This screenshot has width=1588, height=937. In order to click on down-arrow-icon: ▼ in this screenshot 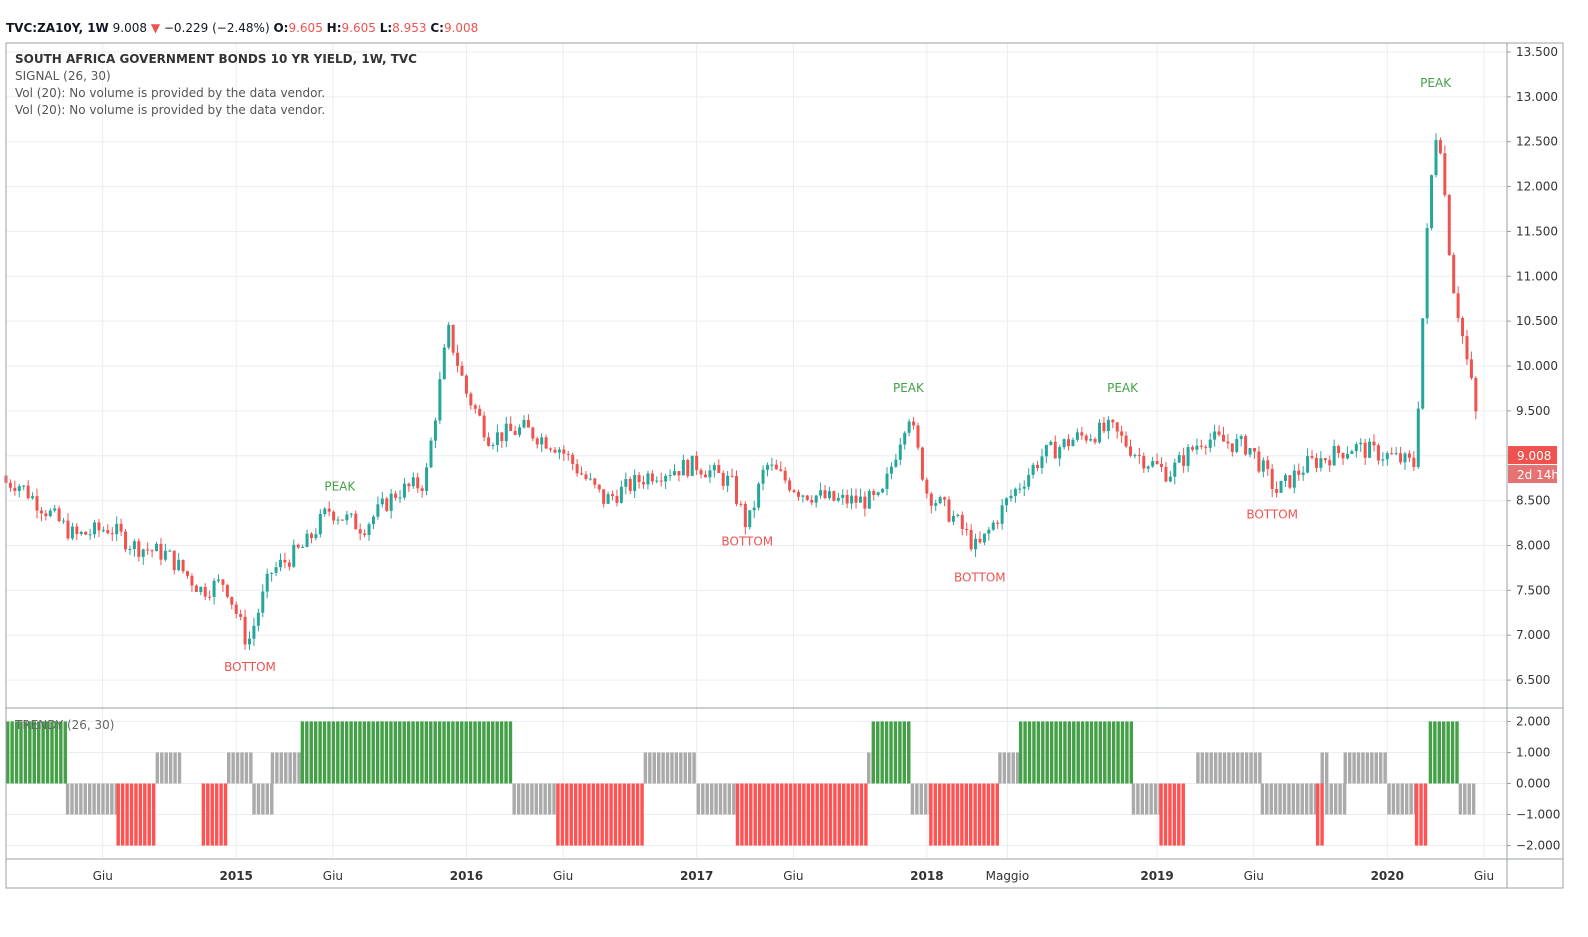, I will do `click(155, 28)`.